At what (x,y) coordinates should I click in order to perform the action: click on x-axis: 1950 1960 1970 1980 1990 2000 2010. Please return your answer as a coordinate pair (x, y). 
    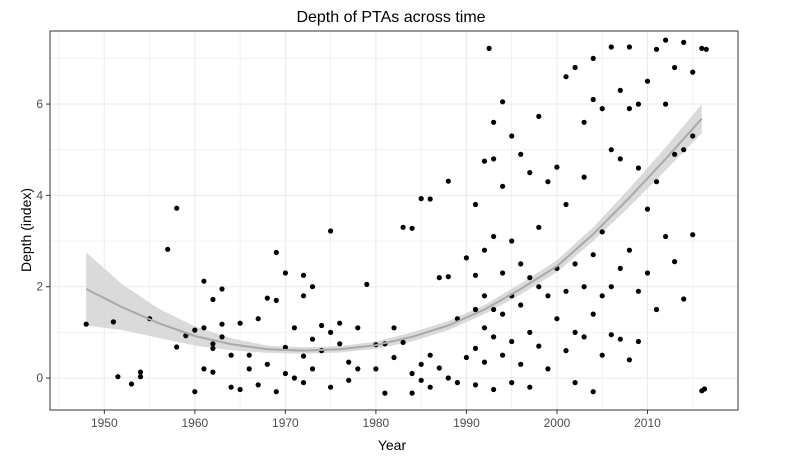
    Looking at the image, I should click on (376, 420).